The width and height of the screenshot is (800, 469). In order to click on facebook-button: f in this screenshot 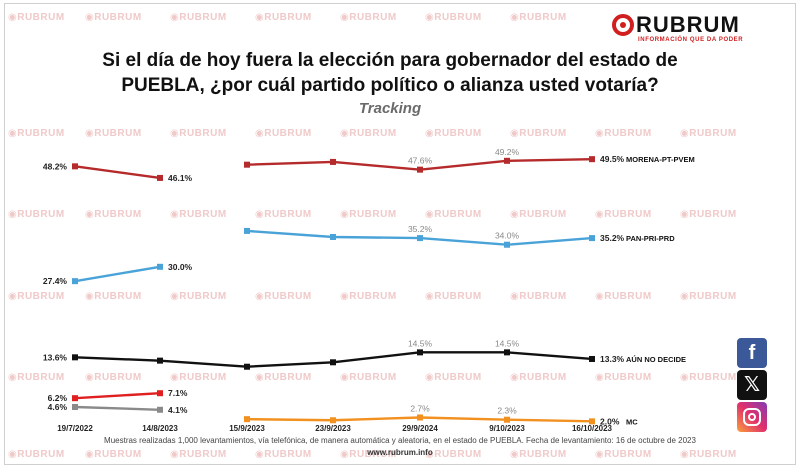, I will do `click(752, 353)`.